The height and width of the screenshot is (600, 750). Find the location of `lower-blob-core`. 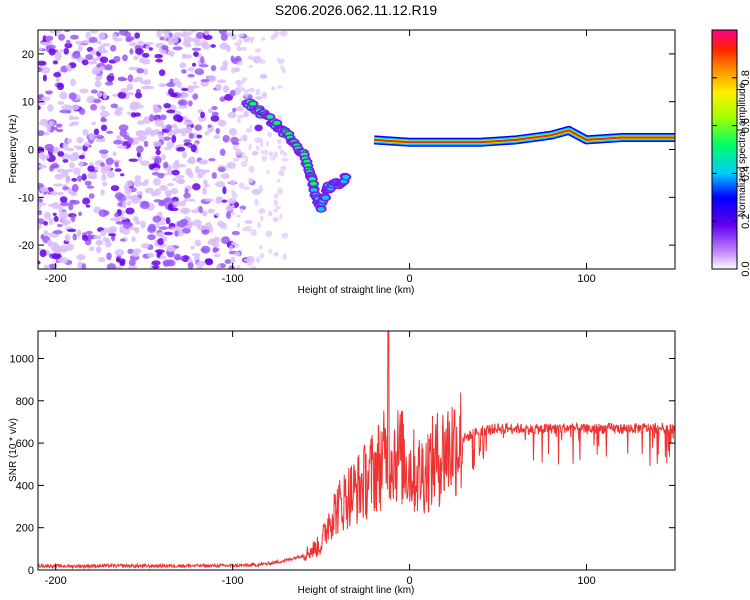

lower-blob-core is located at coordinates (346, 177).